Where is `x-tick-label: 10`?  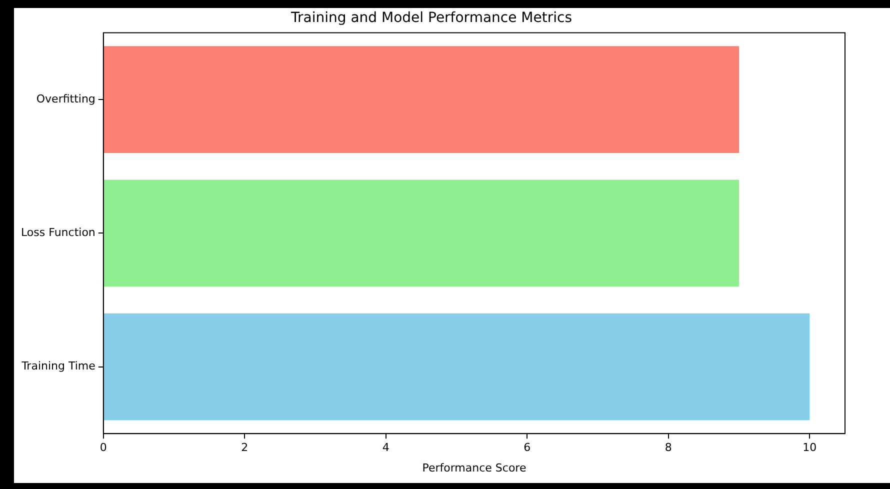
x-tick-label: 10 is located at coordinates (809, 447).